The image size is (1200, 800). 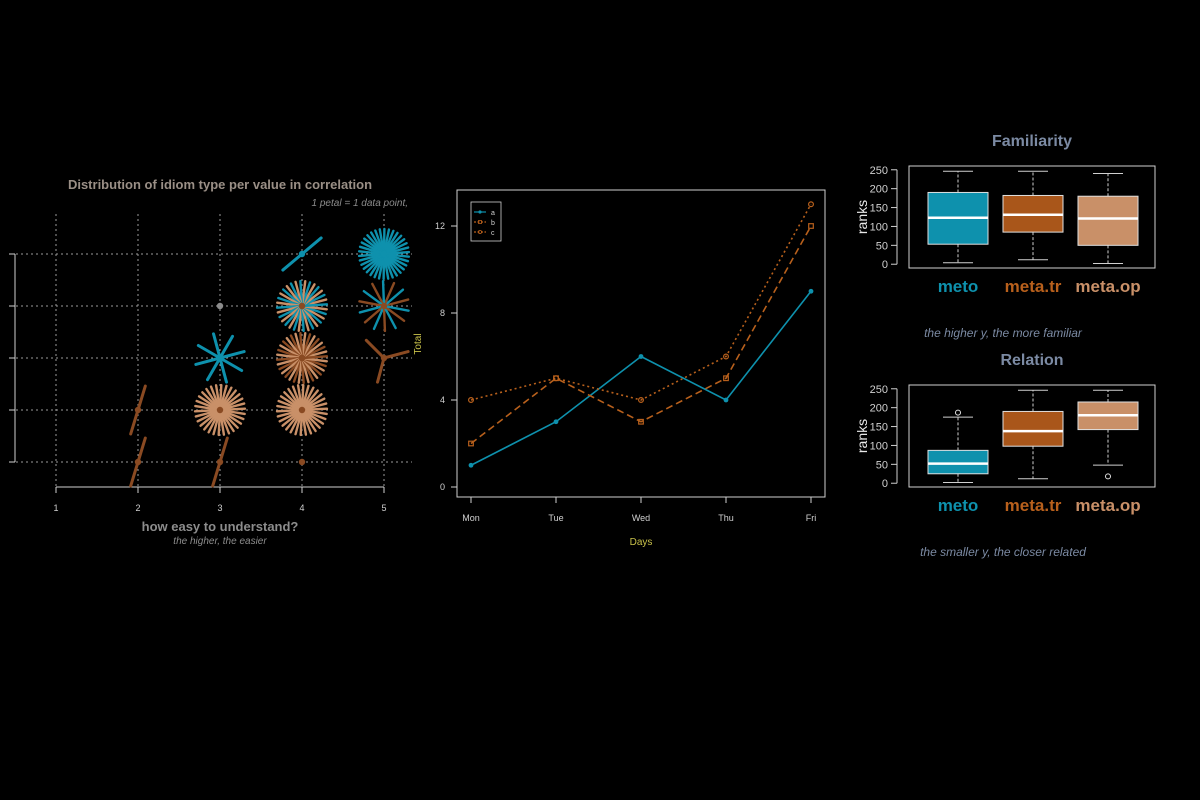 I want to click on line-chart-axes: 0 4 8 12 Mon Tue Wed Thu Fri, so click(x=625, y=372).